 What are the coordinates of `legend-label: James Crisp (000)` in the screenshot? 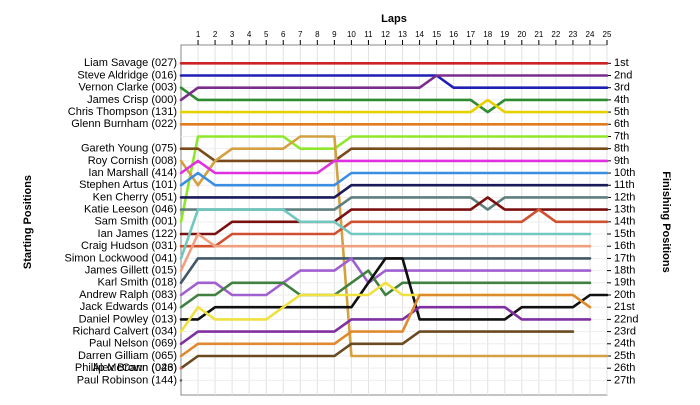 It's located at (132, 100).